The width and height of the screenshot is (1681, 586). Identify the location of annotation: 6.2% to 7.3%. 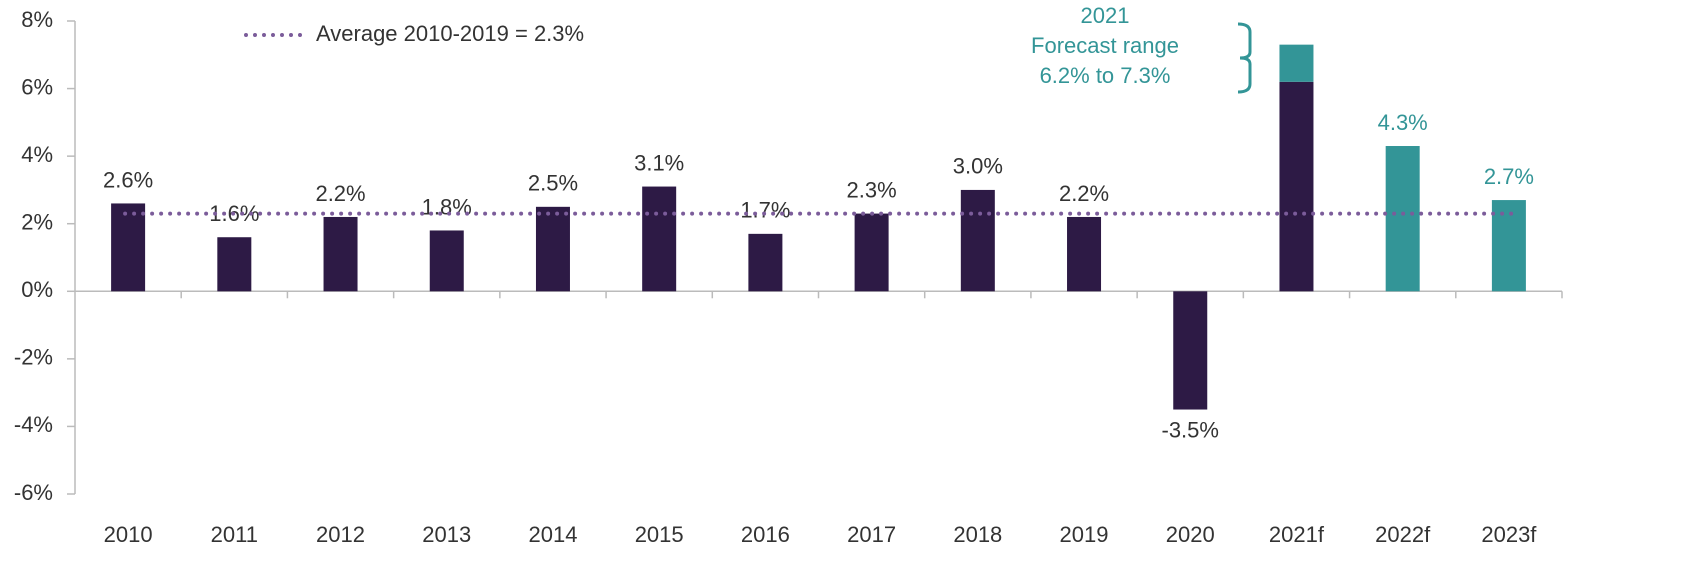
(1105, 75).